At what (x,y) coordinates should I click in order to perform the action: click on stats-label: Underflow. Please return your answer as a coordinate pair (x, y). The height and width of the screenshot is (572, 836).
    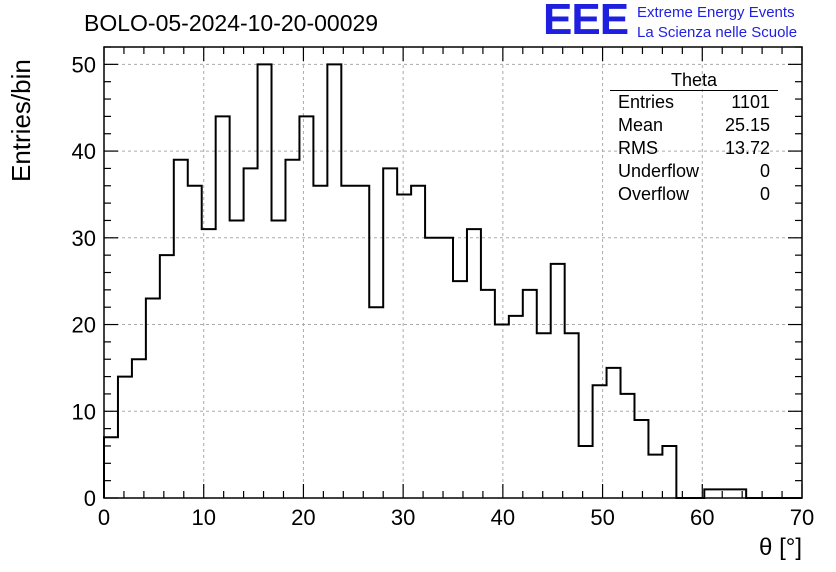
    Looking at the image, I should click on (659, 171).